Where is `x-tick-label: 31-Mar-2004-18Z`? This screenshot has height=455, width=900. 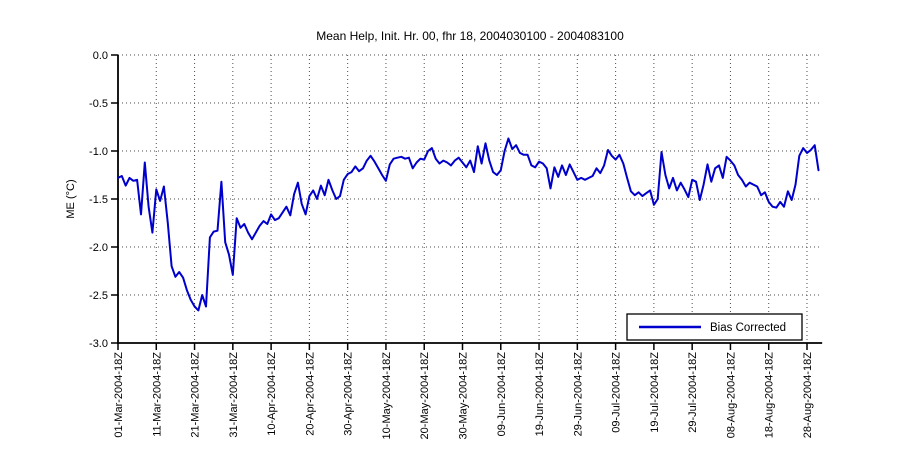
x-tick-label: 31-Mar-2004-18Z is located at coordinates (234, 395).